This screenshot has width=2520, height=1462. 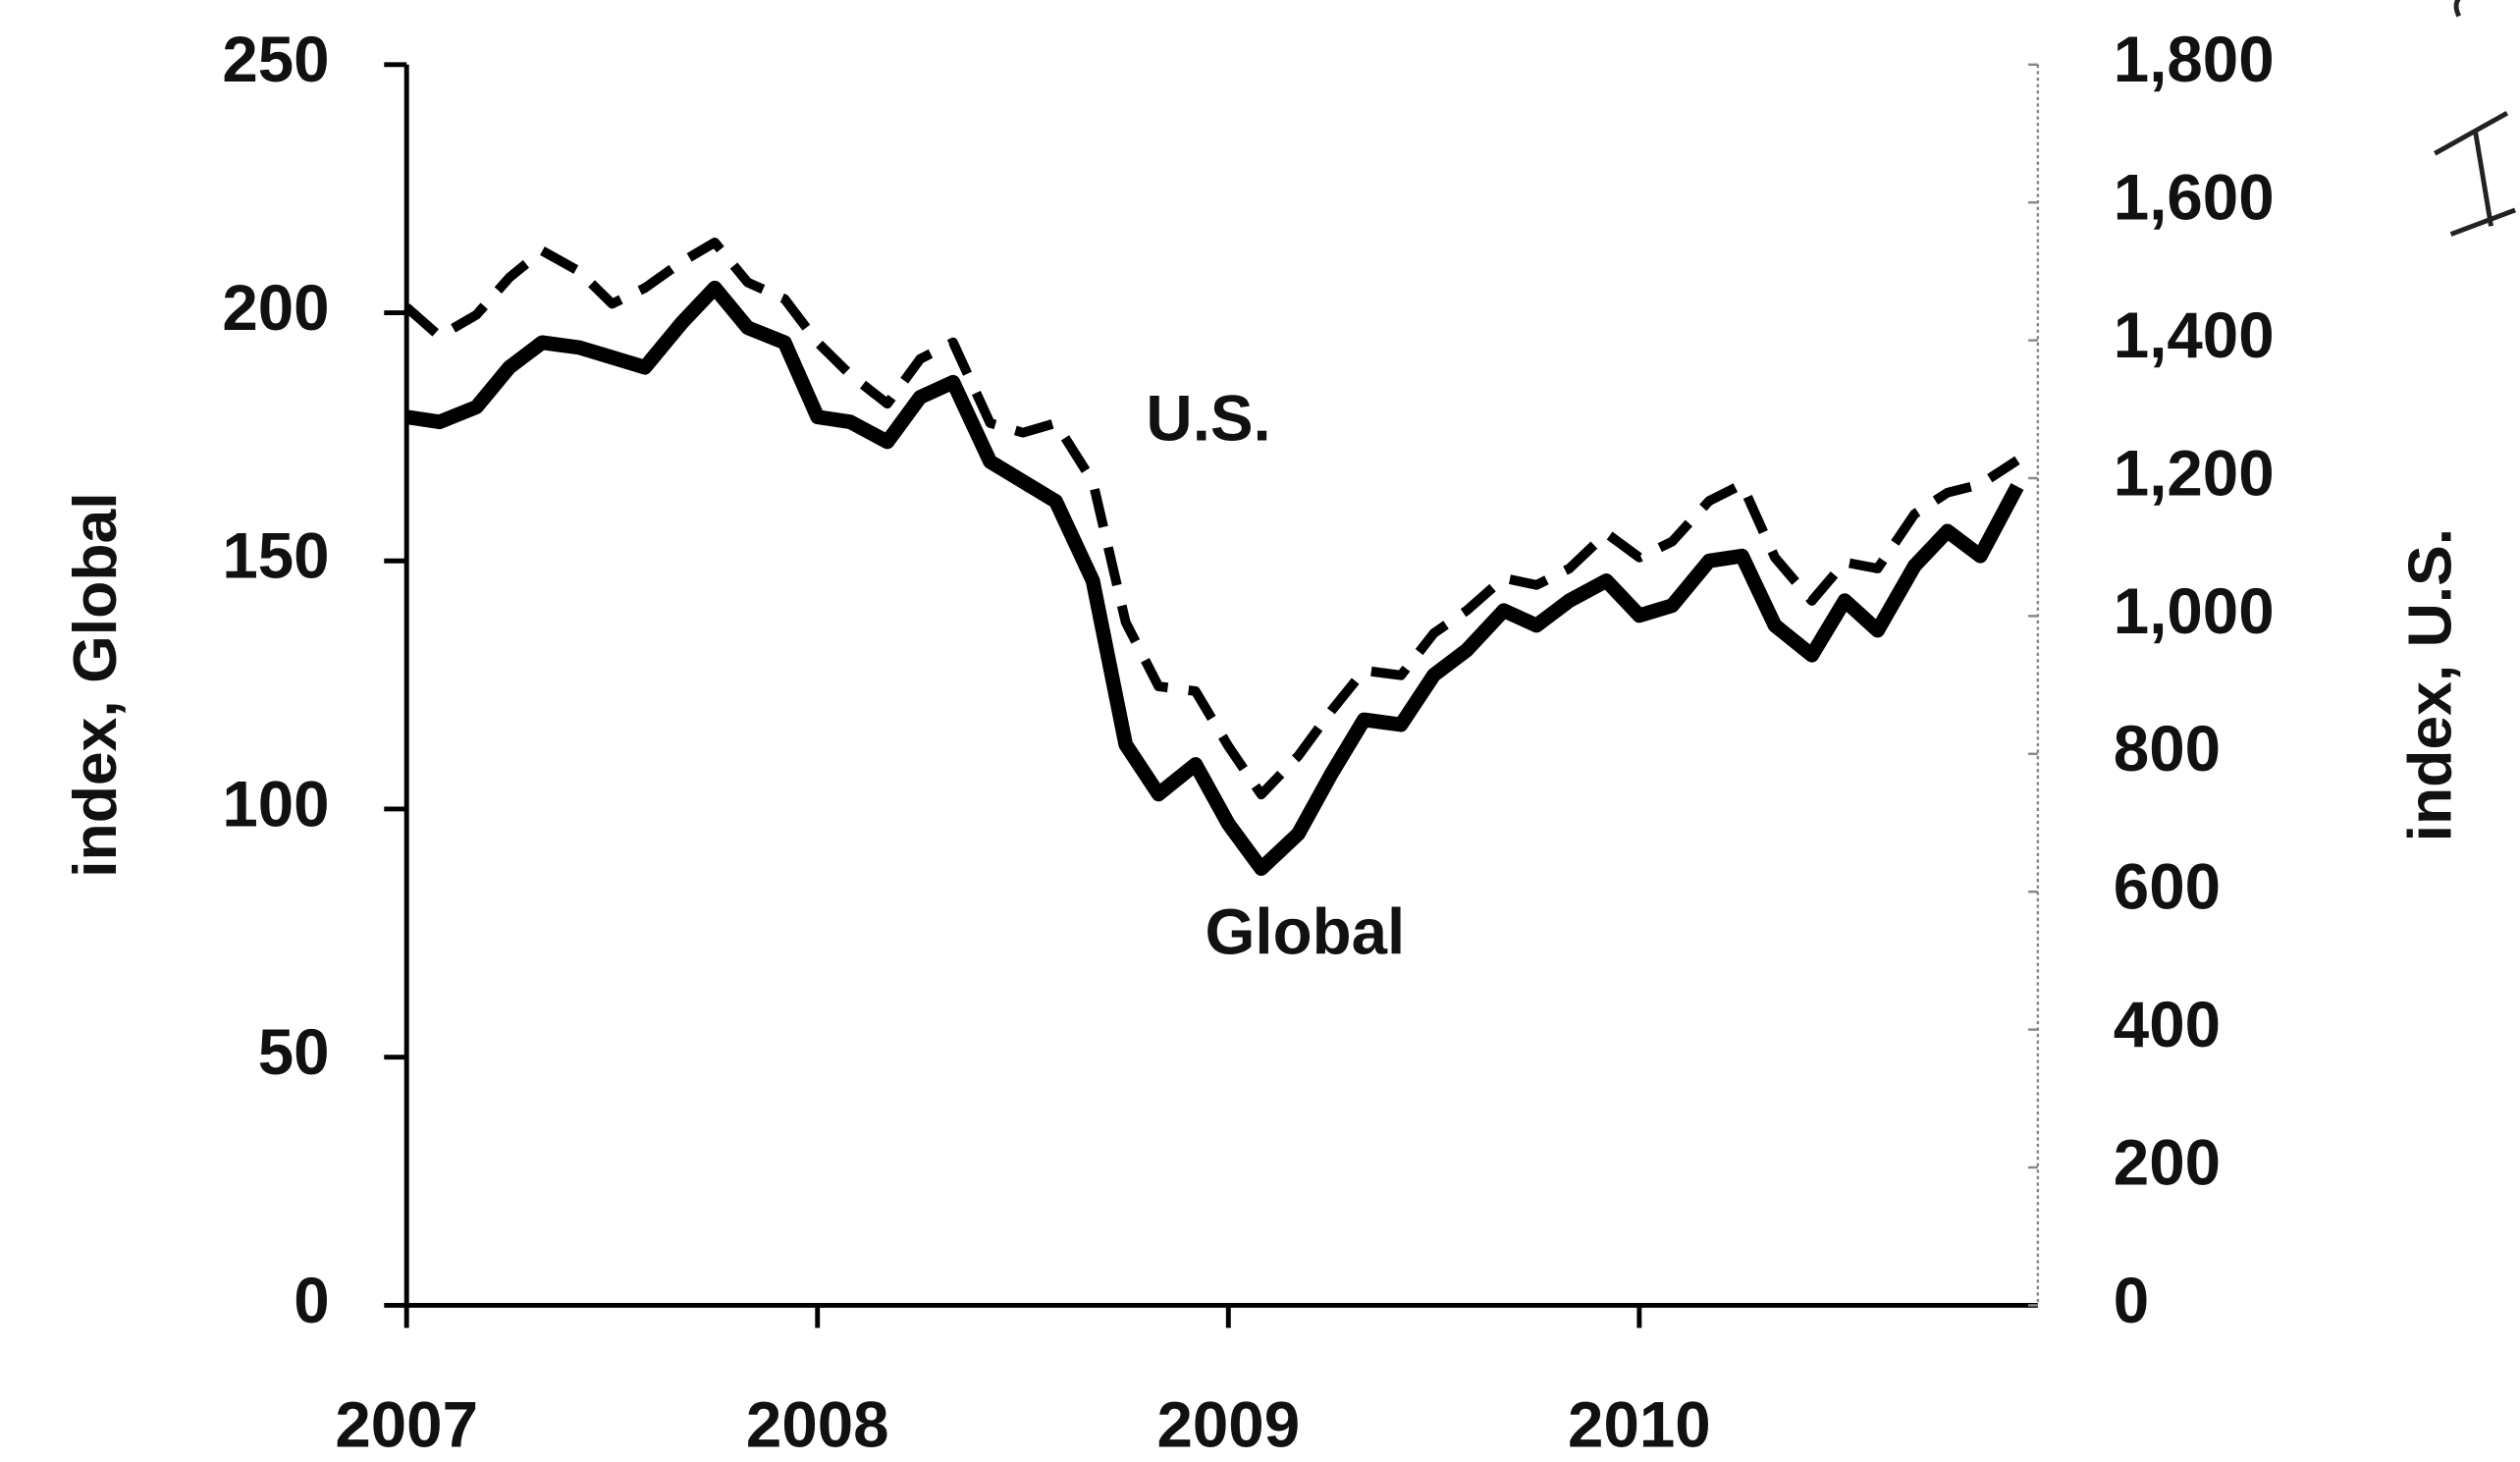 I want to click on x-tick-label: 2008, so click(x=817, y=1424).